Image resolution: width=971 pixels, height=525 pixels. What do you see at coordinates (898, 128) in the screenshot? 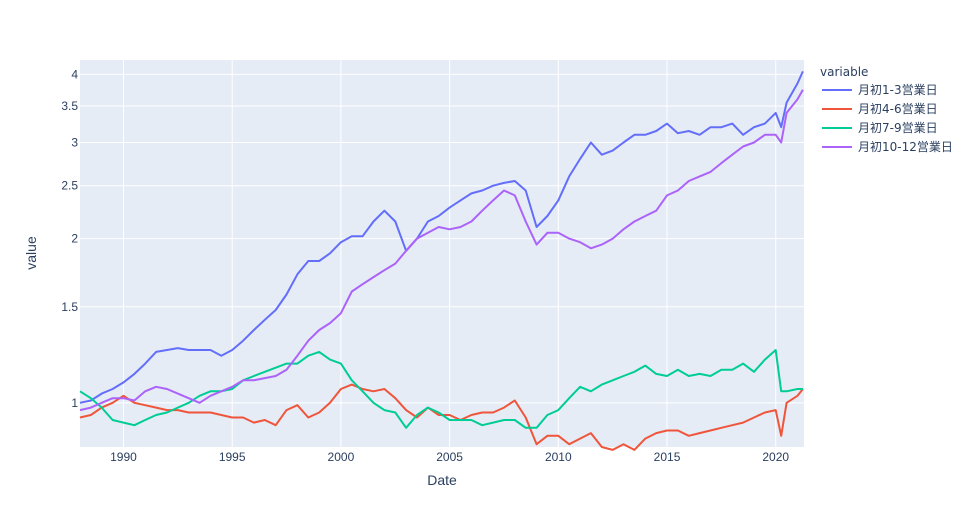
I see `legend-label: 月初7-9営業日` at bounding box center [898, 128].